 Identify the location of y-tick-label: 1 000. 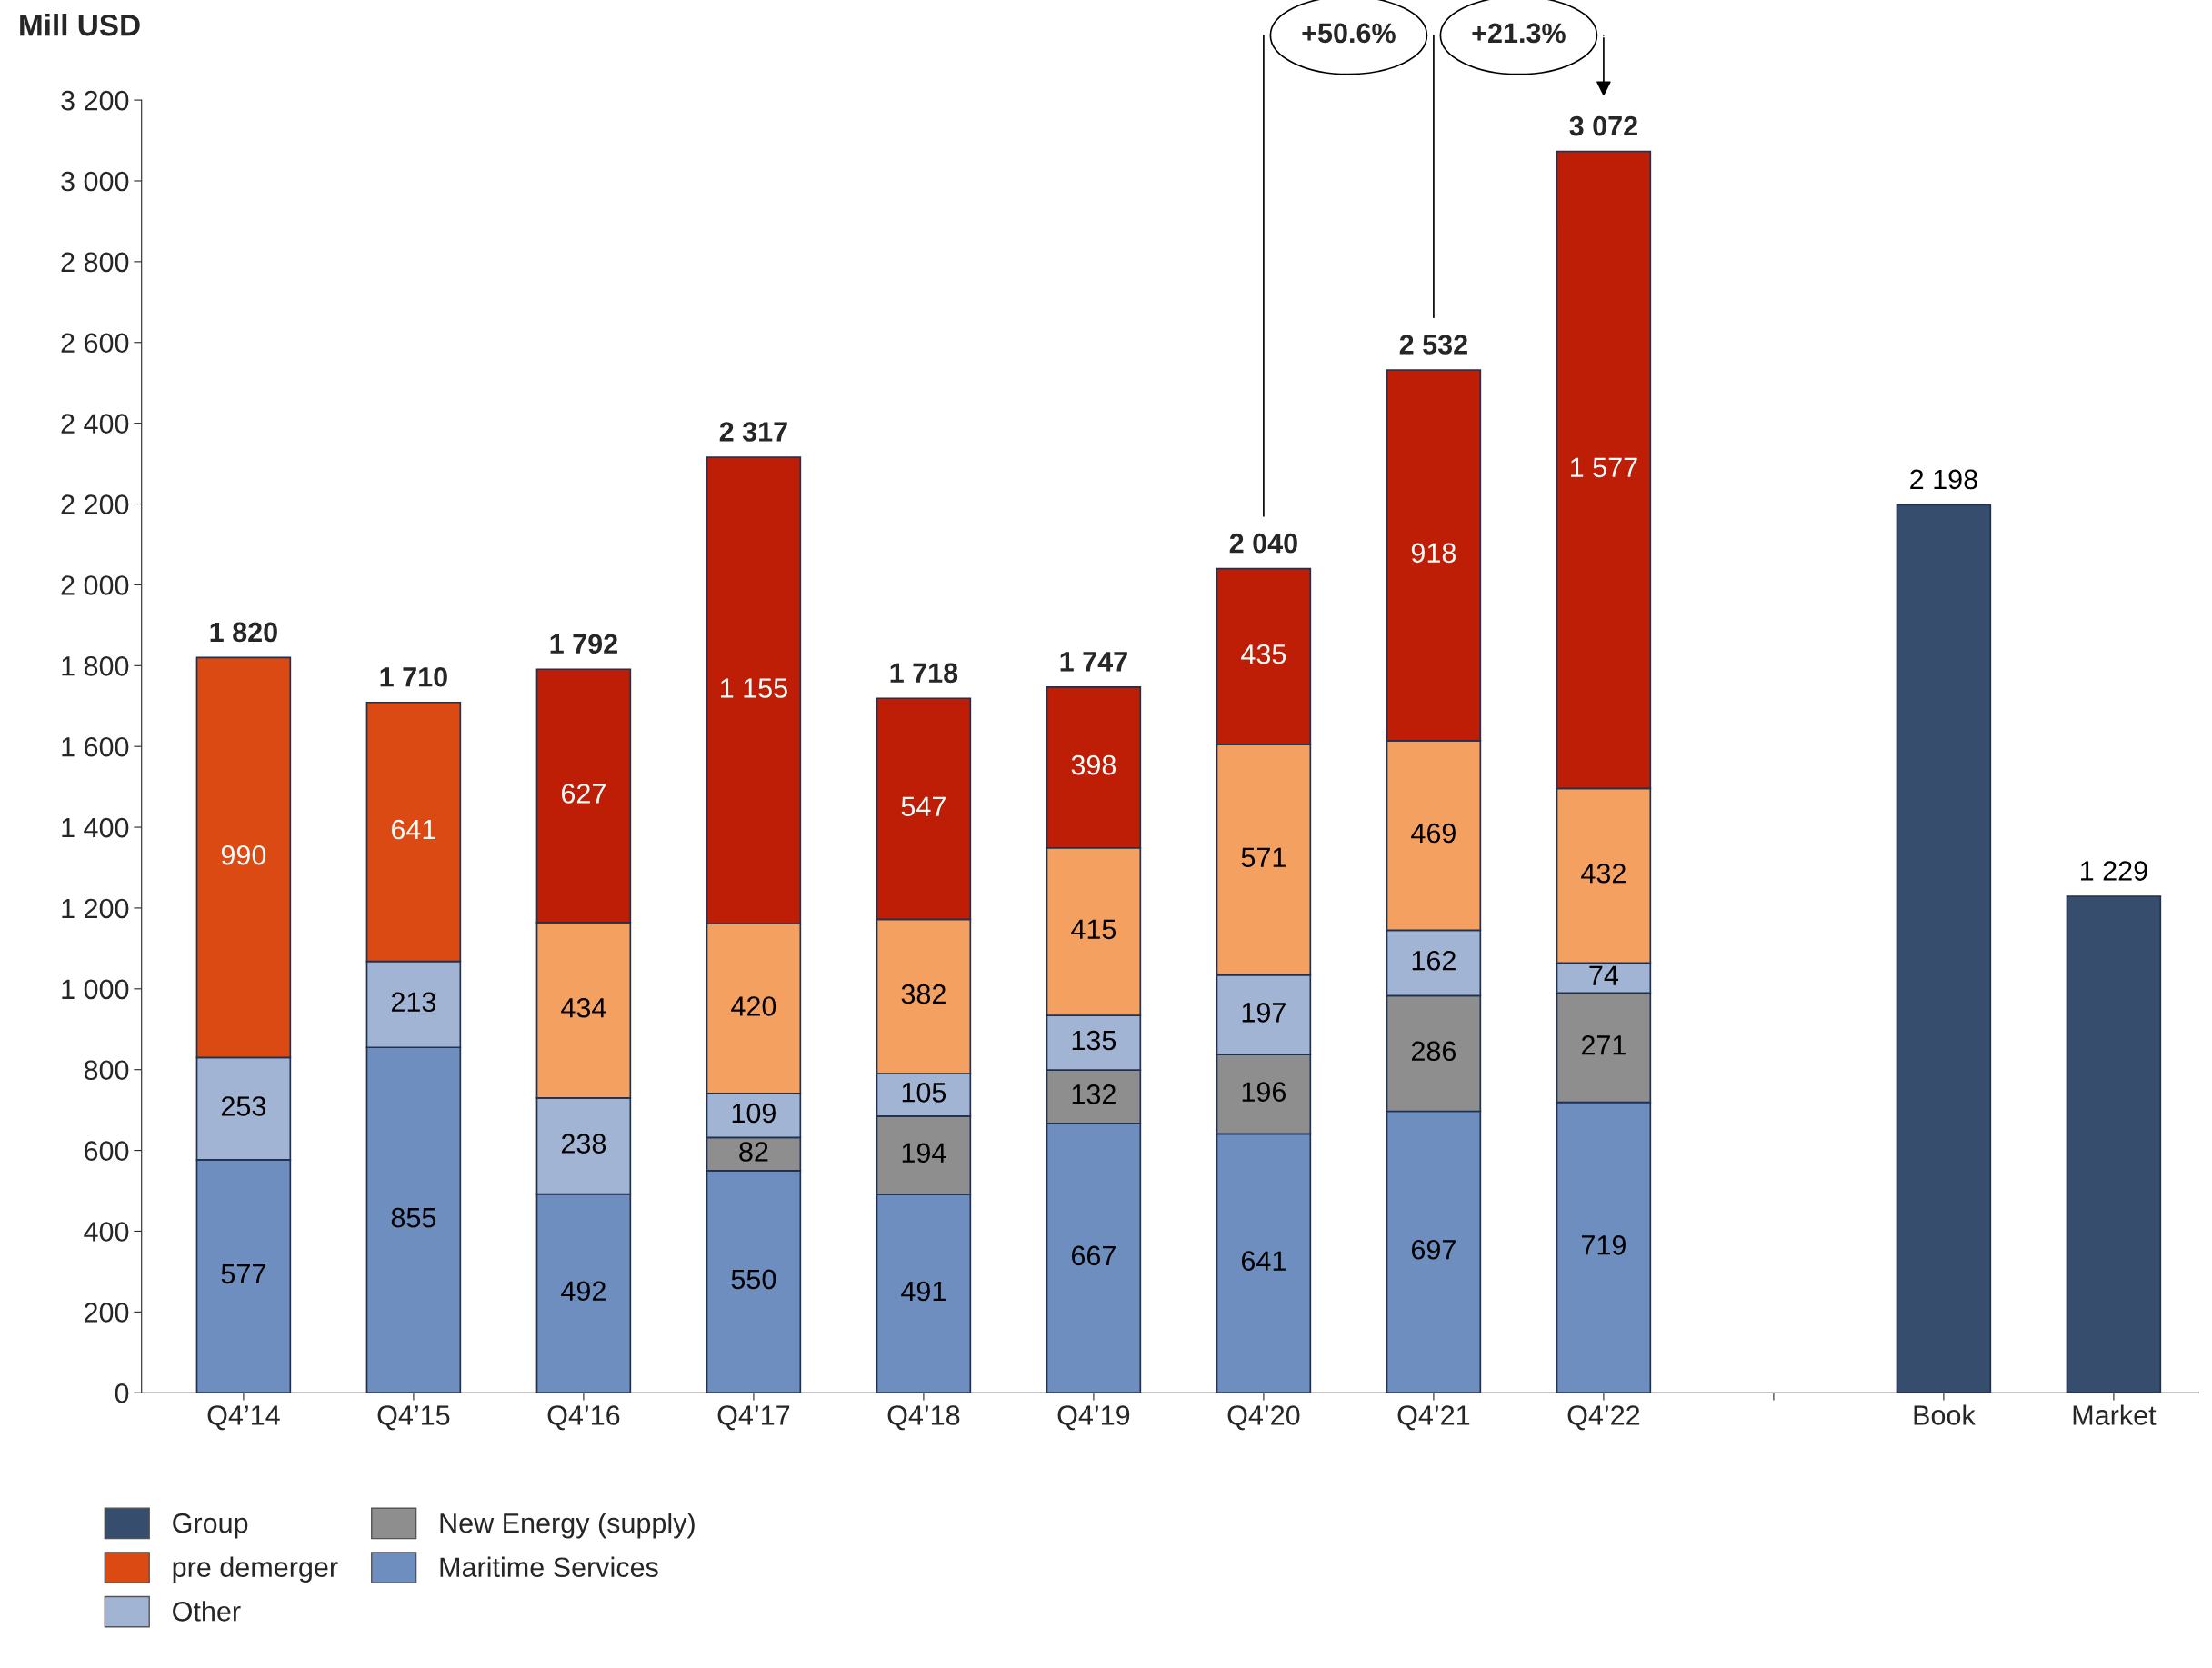
(95, 990).